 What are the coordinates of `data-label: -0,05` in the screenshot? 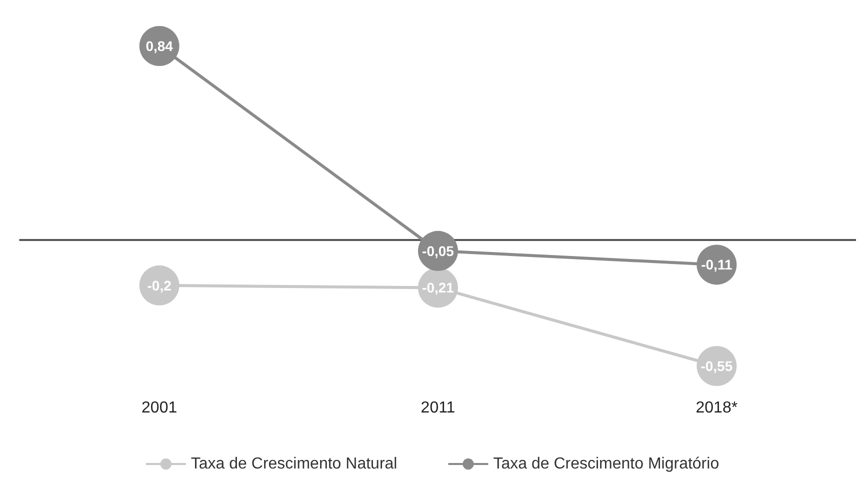 It's located at (438, 250).